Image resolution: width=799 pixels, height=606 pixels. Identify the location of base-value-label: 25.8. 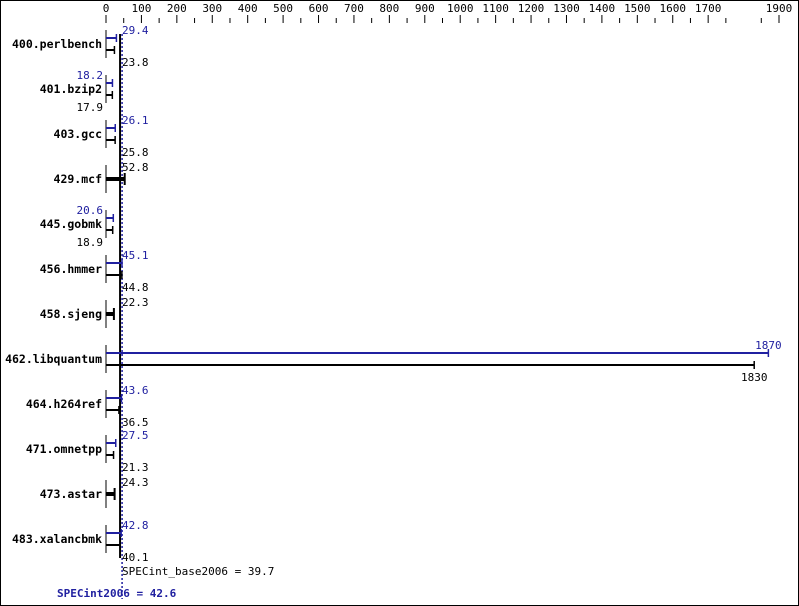
(135, 152).